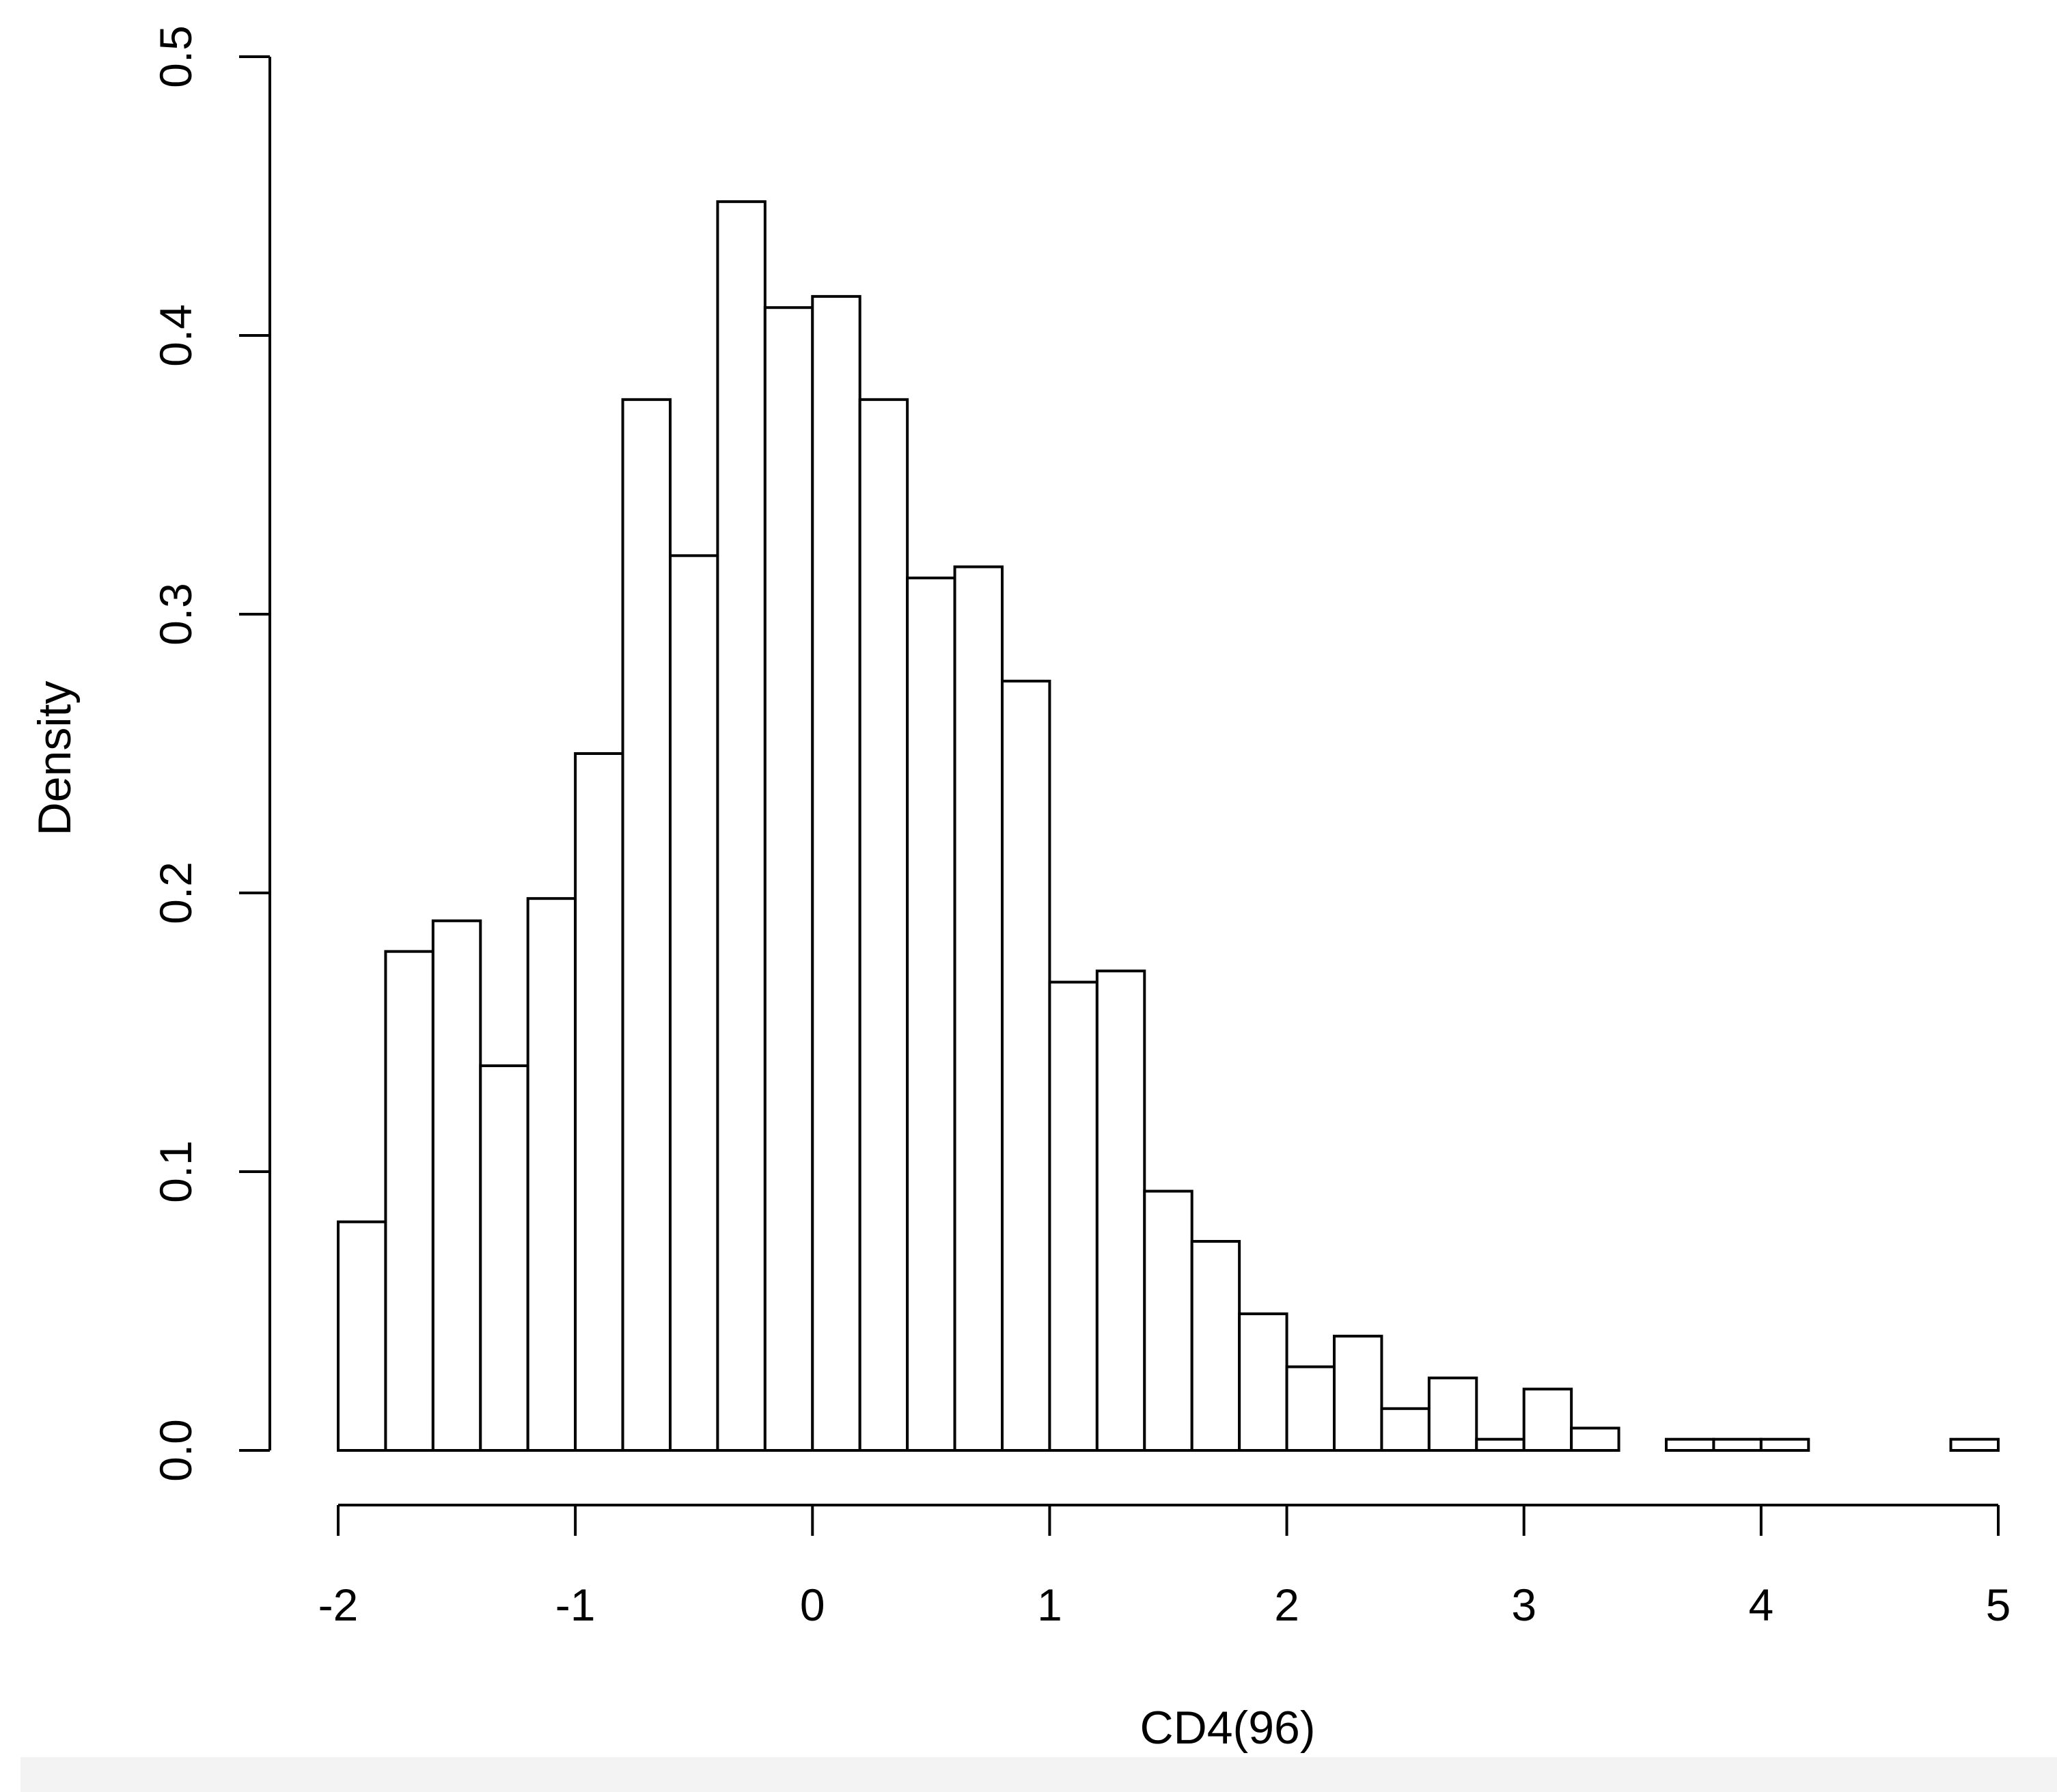 The image size is (2057, 1792). What do you see at coordinates (210, 754) in the screenshot?
I see `y-axis: 0.0 0.1 0.2 0.3 0.4 0.5` at bounding box center [210, 754].